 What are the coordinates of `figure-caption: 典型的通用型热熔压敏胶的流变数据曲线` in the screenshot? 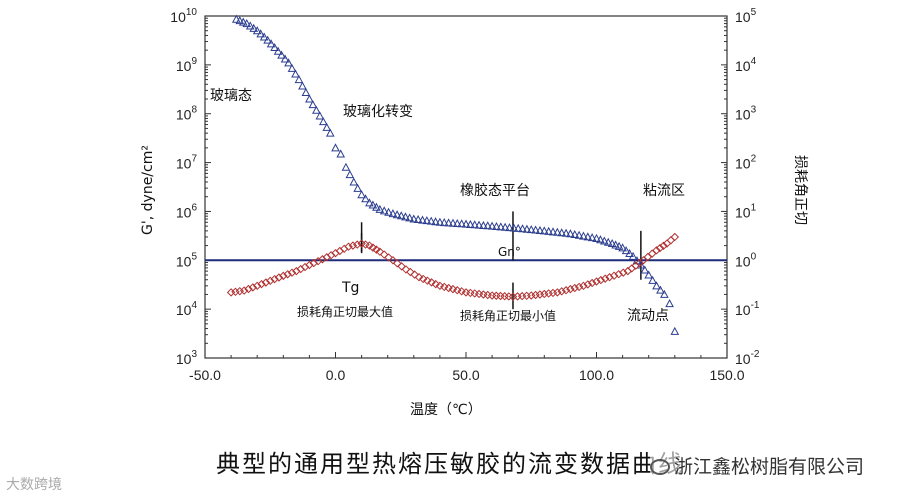 It's located at (450, 464).